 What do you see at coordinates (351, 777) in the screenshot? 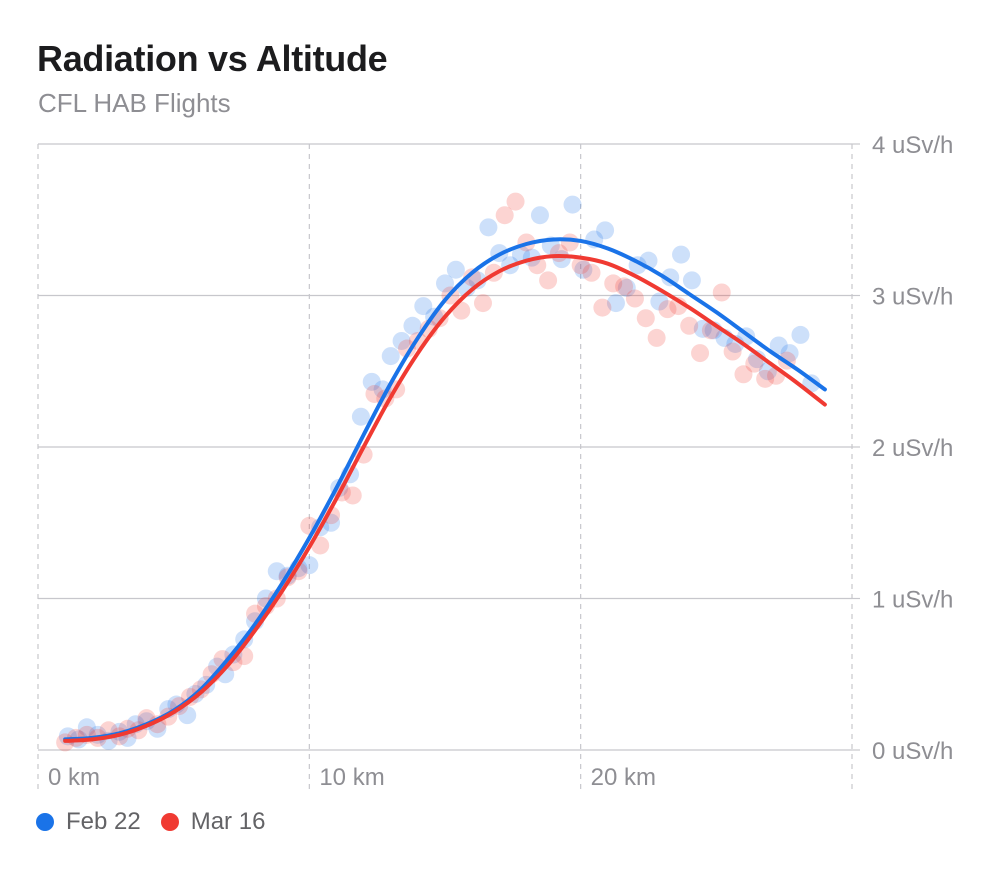
I see `x-tick-label: 10 km` at bounding box center [351, 777].